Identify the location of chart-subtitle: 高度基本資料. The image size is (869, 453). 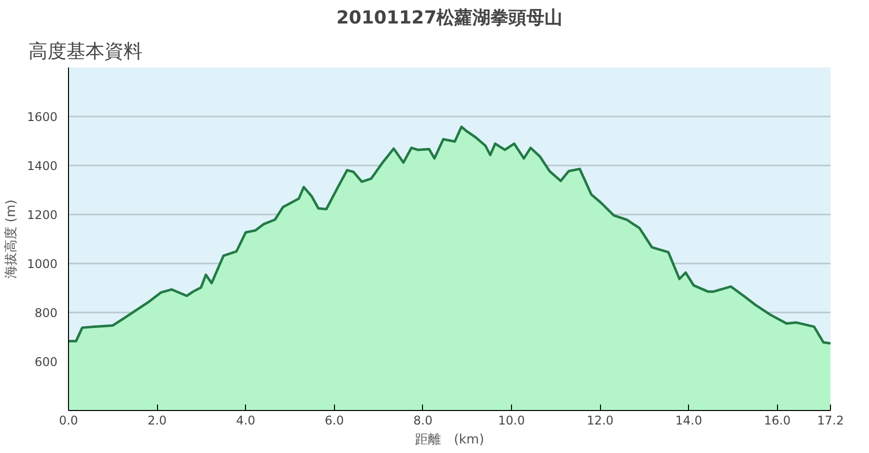
(85, 51).